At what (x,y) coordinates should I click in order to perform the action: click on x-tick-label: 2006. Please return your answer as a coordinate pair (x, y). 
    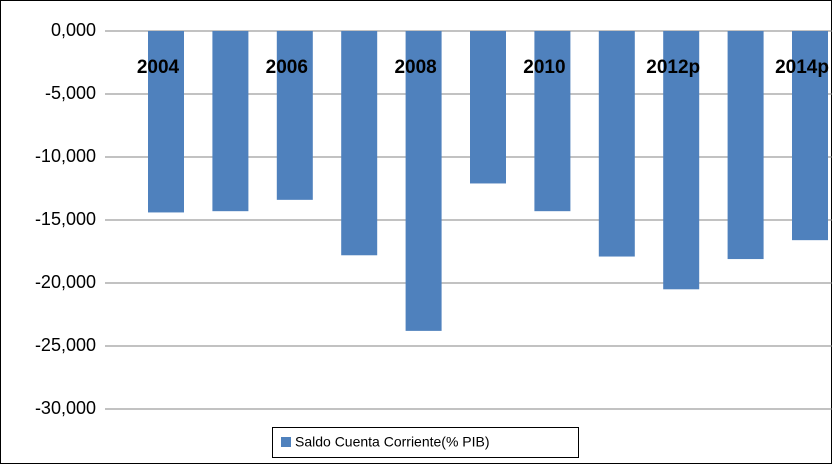
    Looking at the image, I should click on (287, 67).